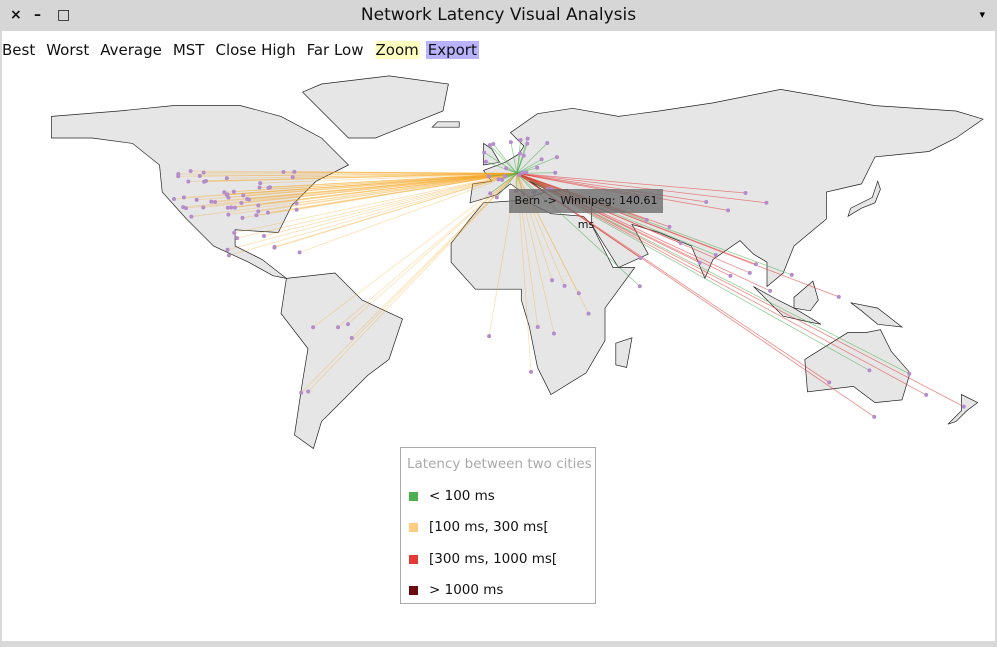  Describe the element at coordinates (188, 50) in the screenshot. I see `mst-button: MST` at that location.